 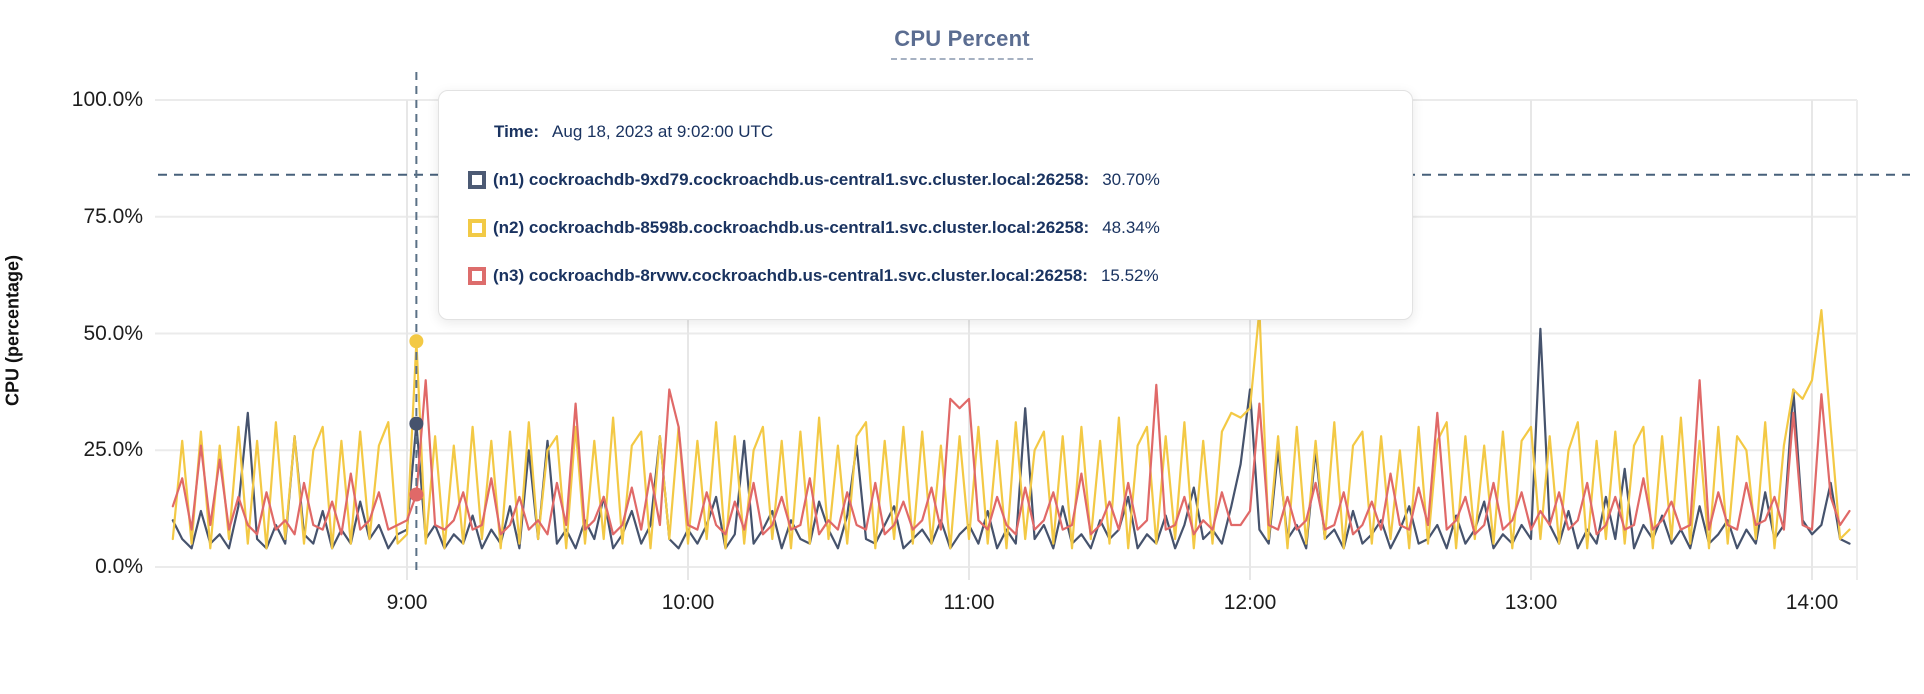 I want to click on tooltip-time-label: Time:, so click(x=517, y=131).